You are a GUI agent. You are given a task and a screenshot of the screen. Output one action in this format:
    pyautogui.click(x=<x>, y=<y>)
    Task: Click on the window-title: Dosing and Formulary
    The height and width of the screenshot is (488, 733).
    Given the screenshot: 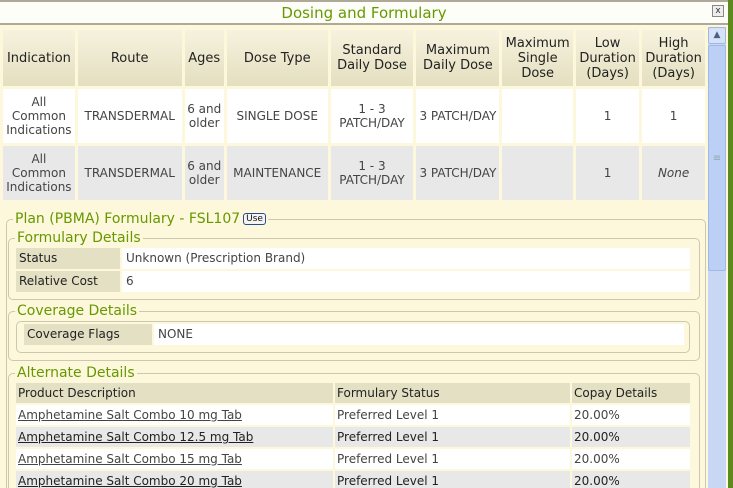 What is the action you would take?
    pyautogui.click(x=364, y=13)
    